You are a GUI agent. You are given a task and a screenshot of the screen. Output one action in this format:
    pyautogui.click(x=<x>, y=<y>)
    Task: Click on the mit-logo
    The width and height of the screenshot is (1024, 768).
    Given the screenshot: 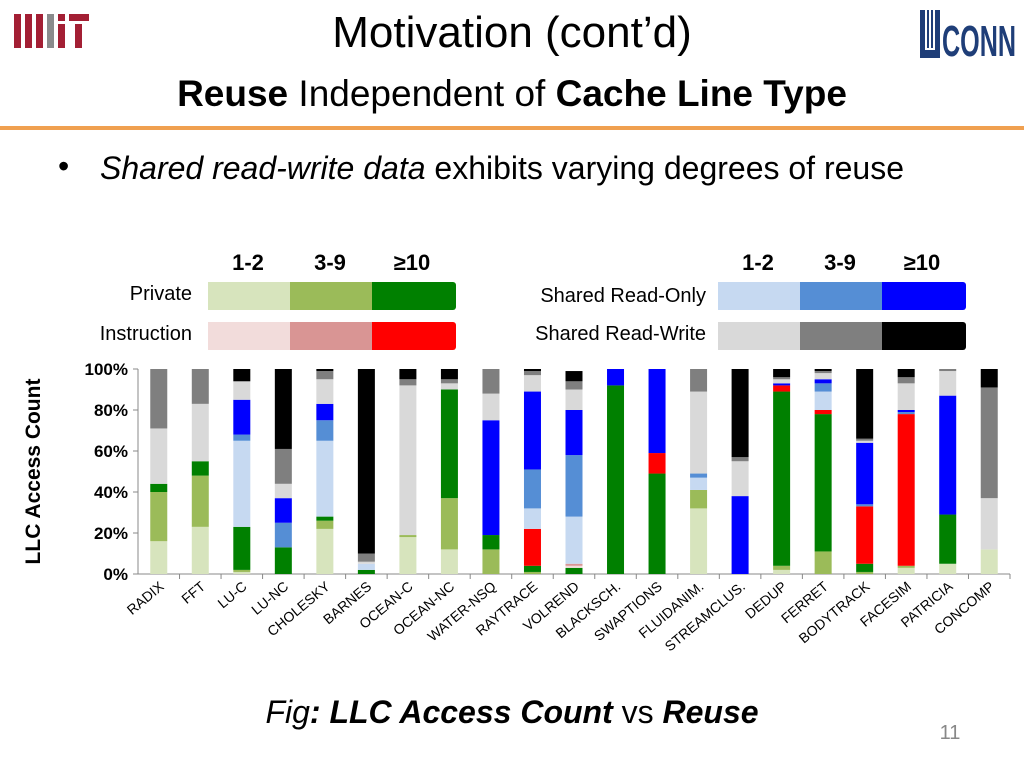 What is the action you would take?
    pyautogui.click(x=51, y=31)
    